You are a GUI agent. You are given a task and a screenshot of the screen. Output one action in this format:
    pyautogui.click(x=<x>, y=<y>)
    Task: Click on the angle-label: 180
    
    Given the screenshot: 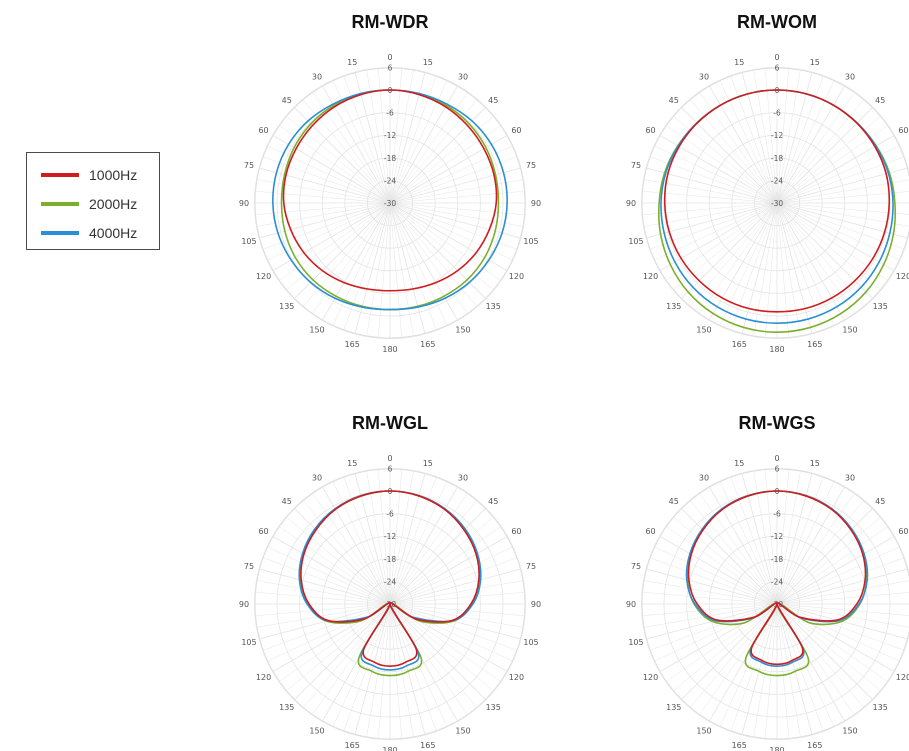 What is the action you would take?
    pyautogui.click(x=389, y=349)
    